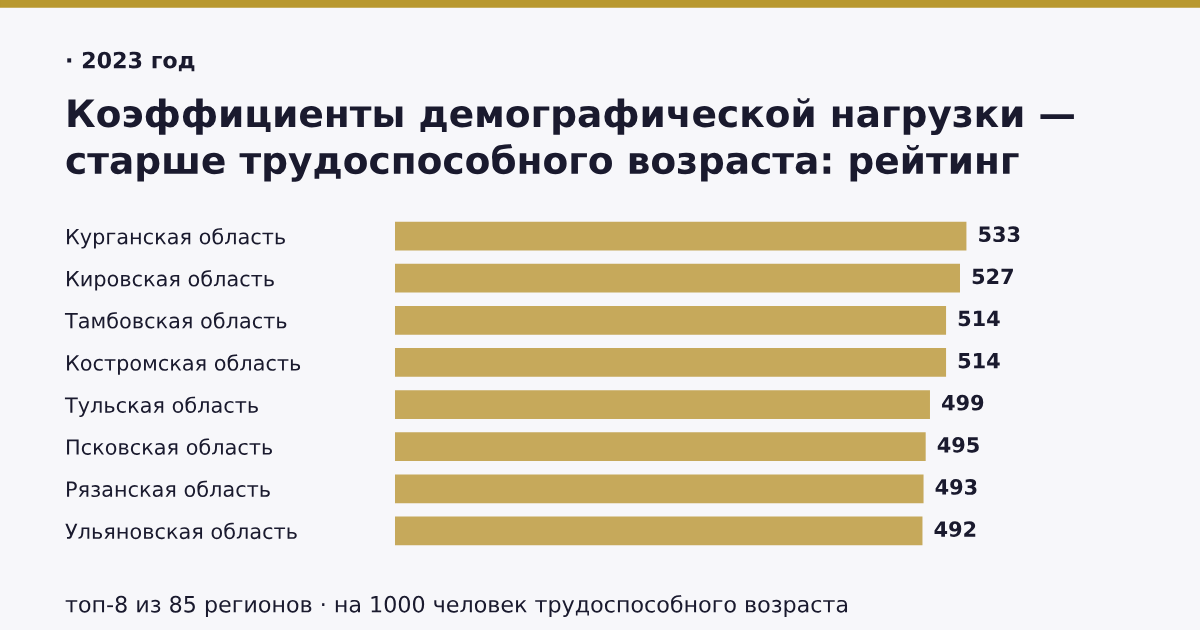 The image size is (1200, 630). I want to click on y-tick-label: Ульяновская область, so click(181, 531).